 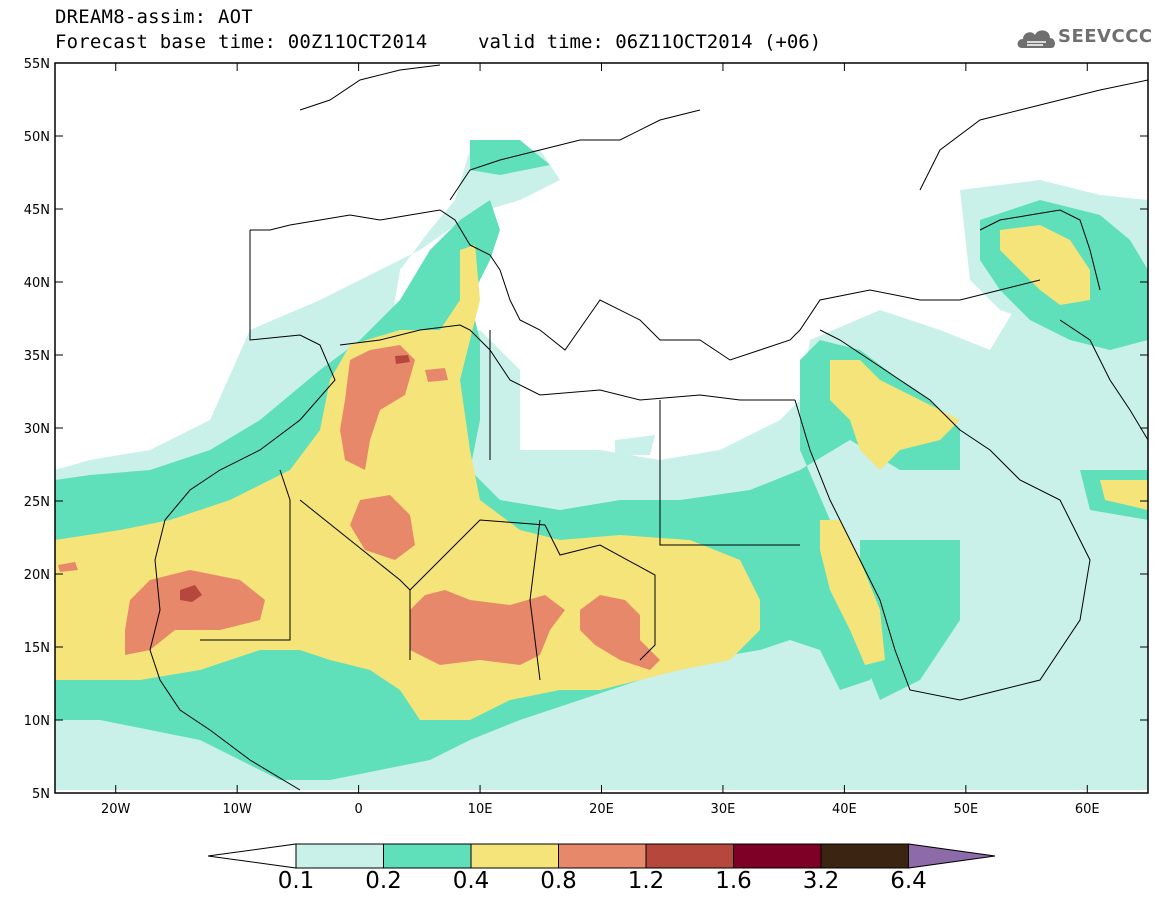 What do you see at coordinates (646, 881) in the screenshot?
I see `colorbar-level-label: 1.2` at bounding box center [646, 881].